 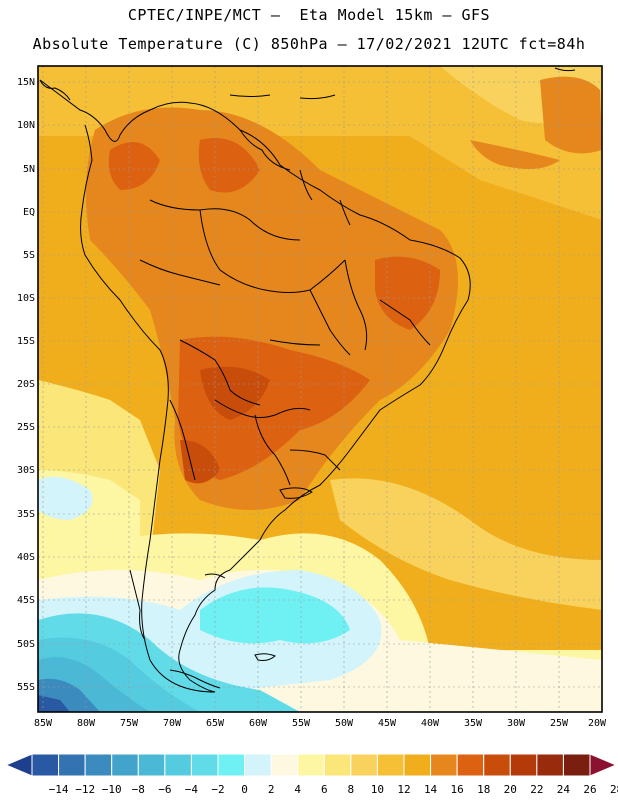 I want to click on lat-label: 20S, so click(x=26, y=384).